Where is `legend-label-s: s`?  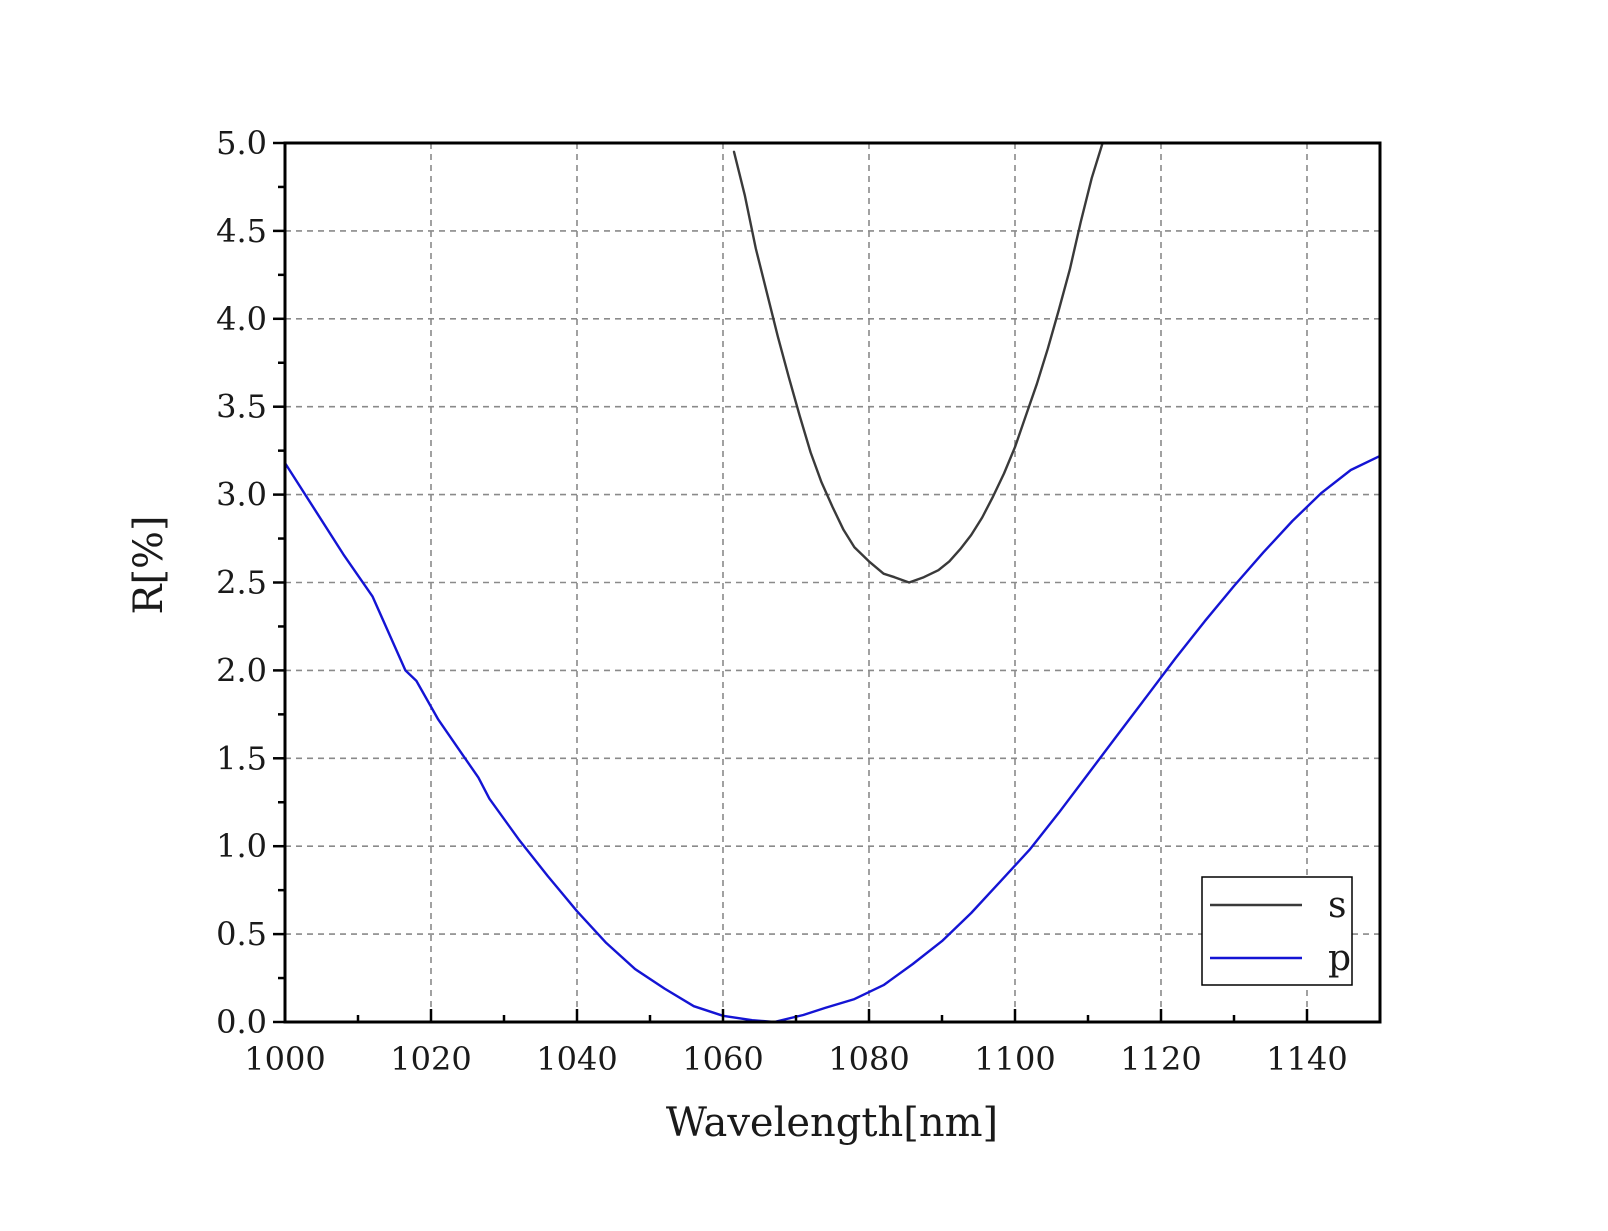 legend-label-s: s is located at coordinates (1337, 905).